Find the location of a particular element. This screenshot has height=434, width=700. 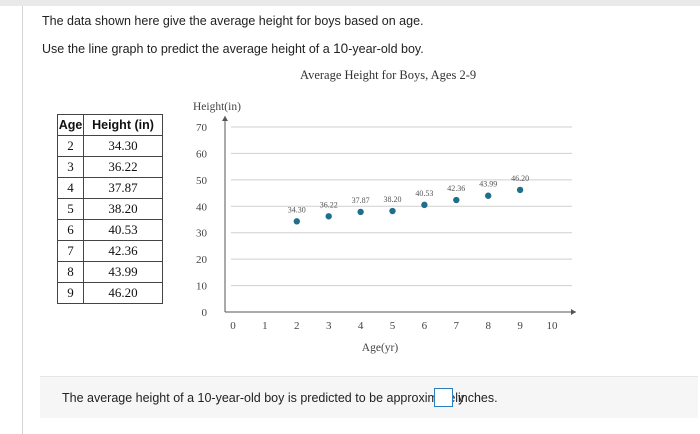

table-row: 6 40.53 is located at coordinates (110, 230).